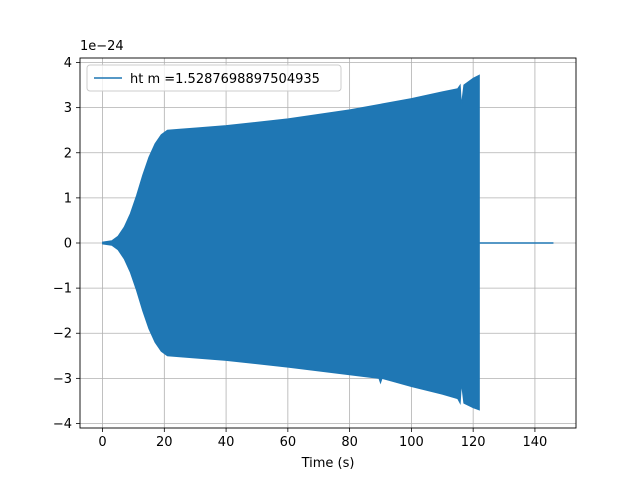  What do you see at coordinates (349, 442) in the screenshot?
I see `x-tick-label: 80` at bounding box center [349, 442].